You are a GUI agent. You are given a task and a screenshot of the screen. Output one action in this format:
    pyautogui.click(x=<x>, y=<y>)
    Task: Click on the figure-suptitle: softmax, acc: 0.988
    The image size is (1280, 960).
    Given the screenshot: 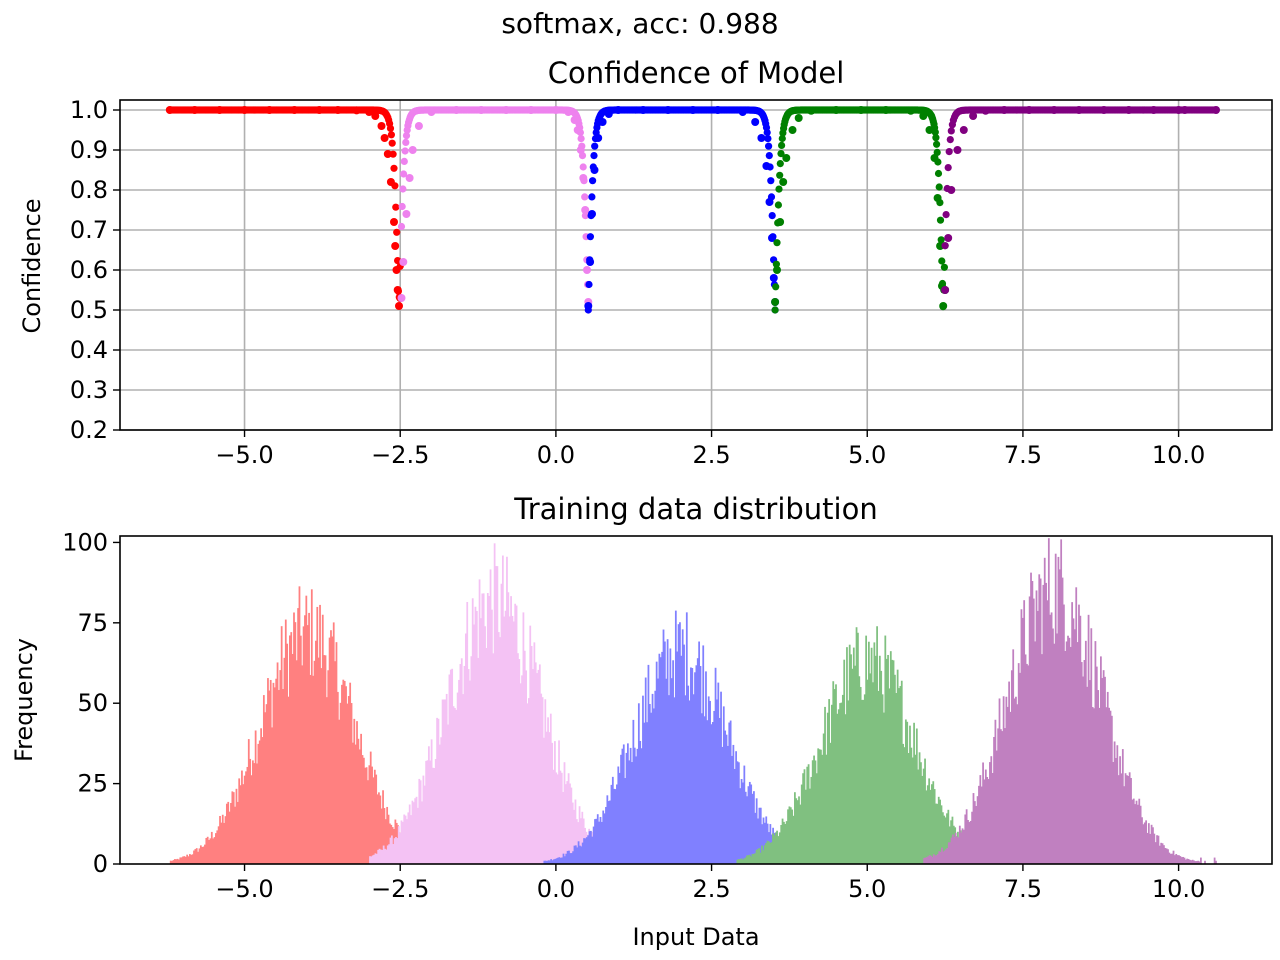 What is the action you would take?
    pyautogui.click(x=639, y=23)
    